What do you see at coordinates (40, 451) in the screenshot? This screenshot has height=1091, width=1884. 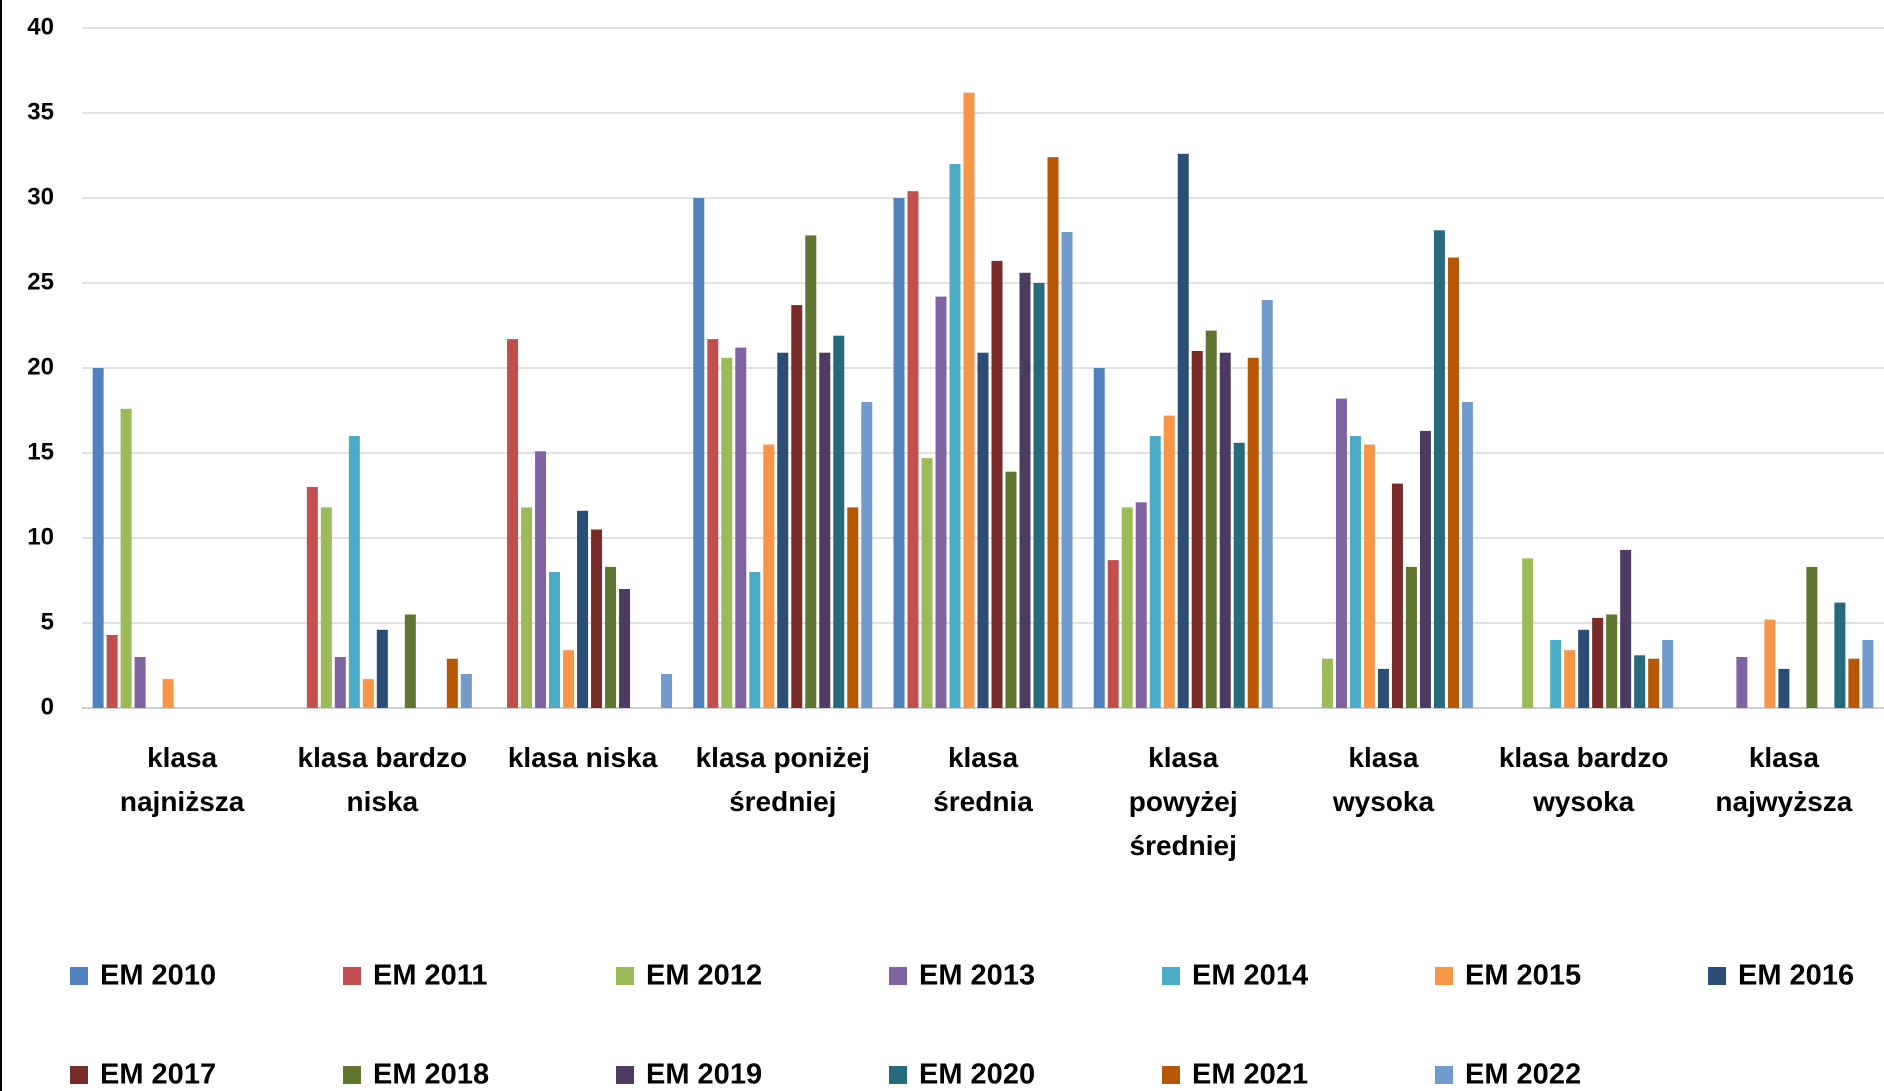 I see `y-tick-label: 15` at bounding box center [40, 451].